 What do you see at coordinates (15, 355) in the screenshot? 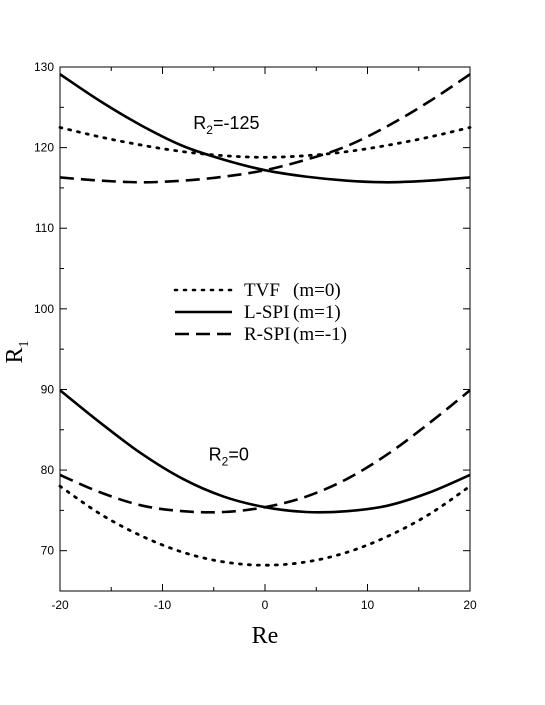
I see `y-axis-title-main: R` at bounding box center [15, 355].